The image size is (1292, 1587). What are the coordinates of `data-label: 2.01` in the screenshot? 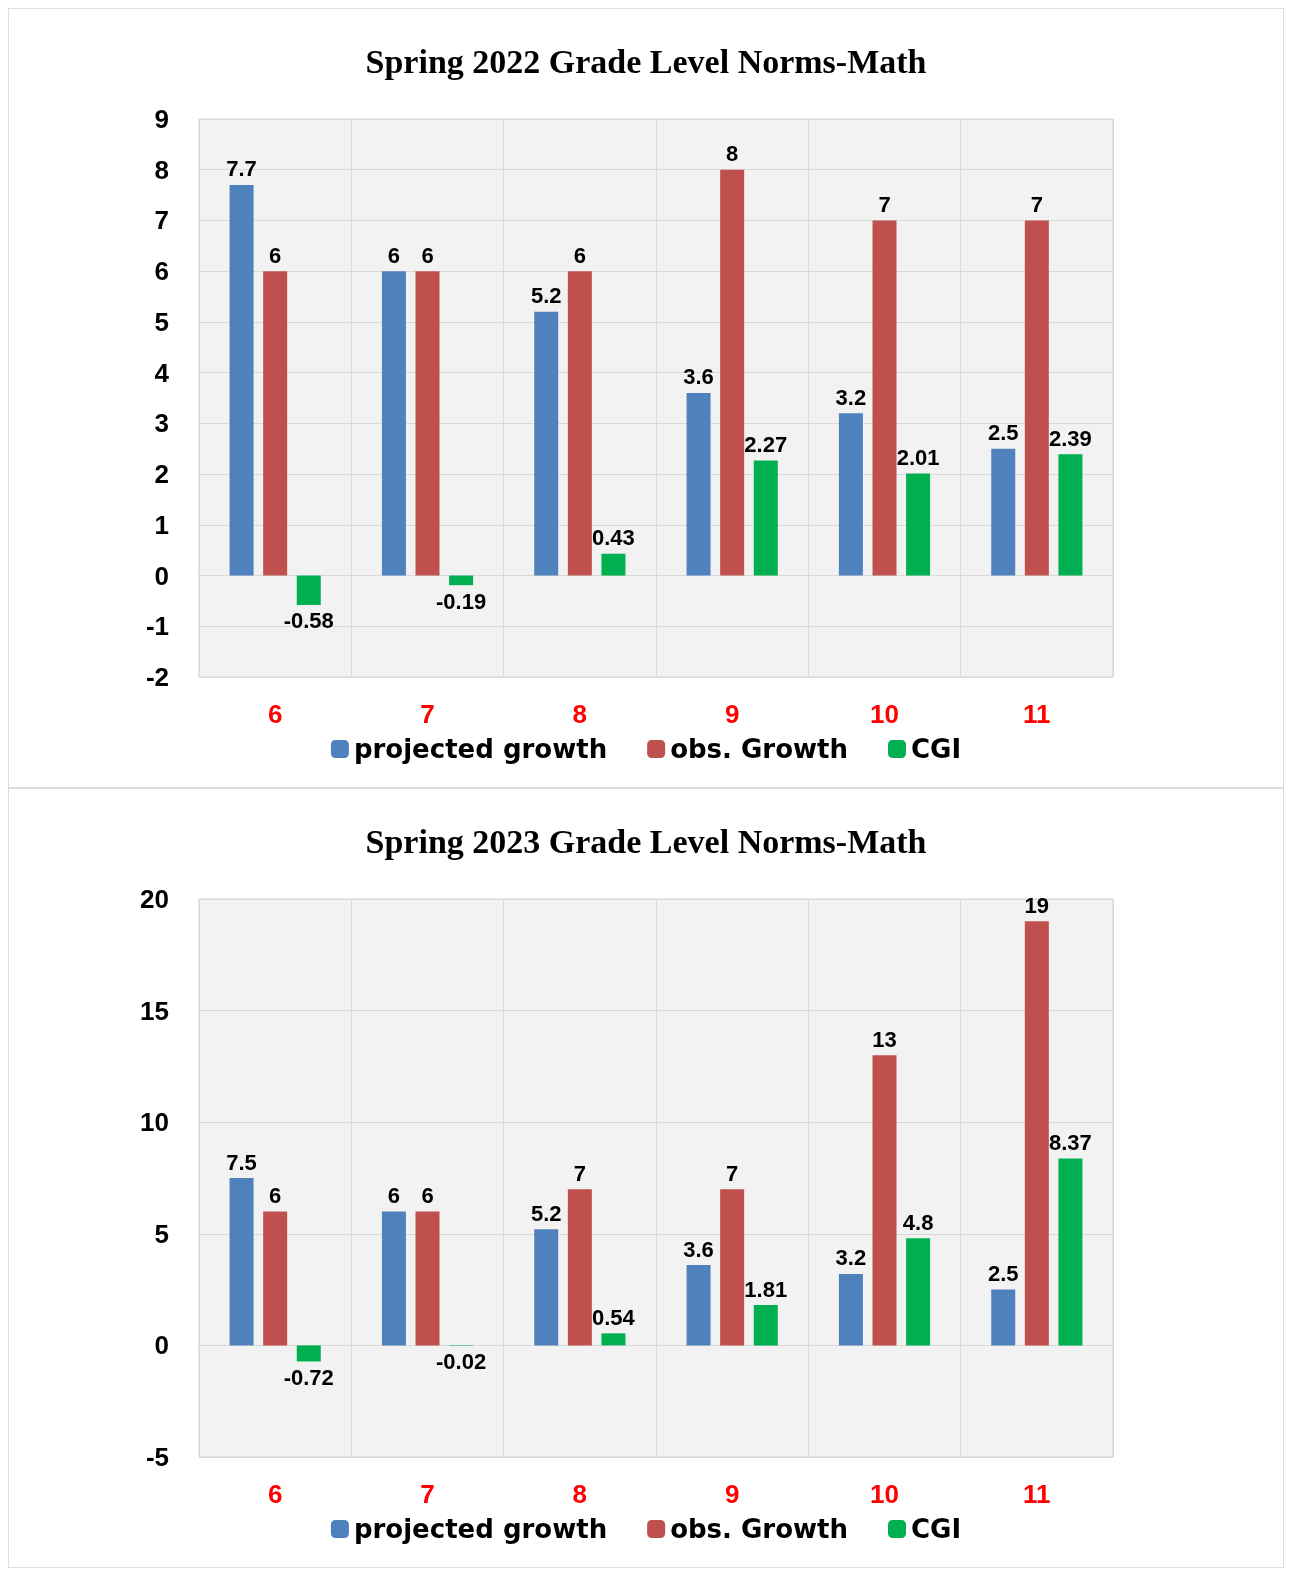 It's located at (918, 458).